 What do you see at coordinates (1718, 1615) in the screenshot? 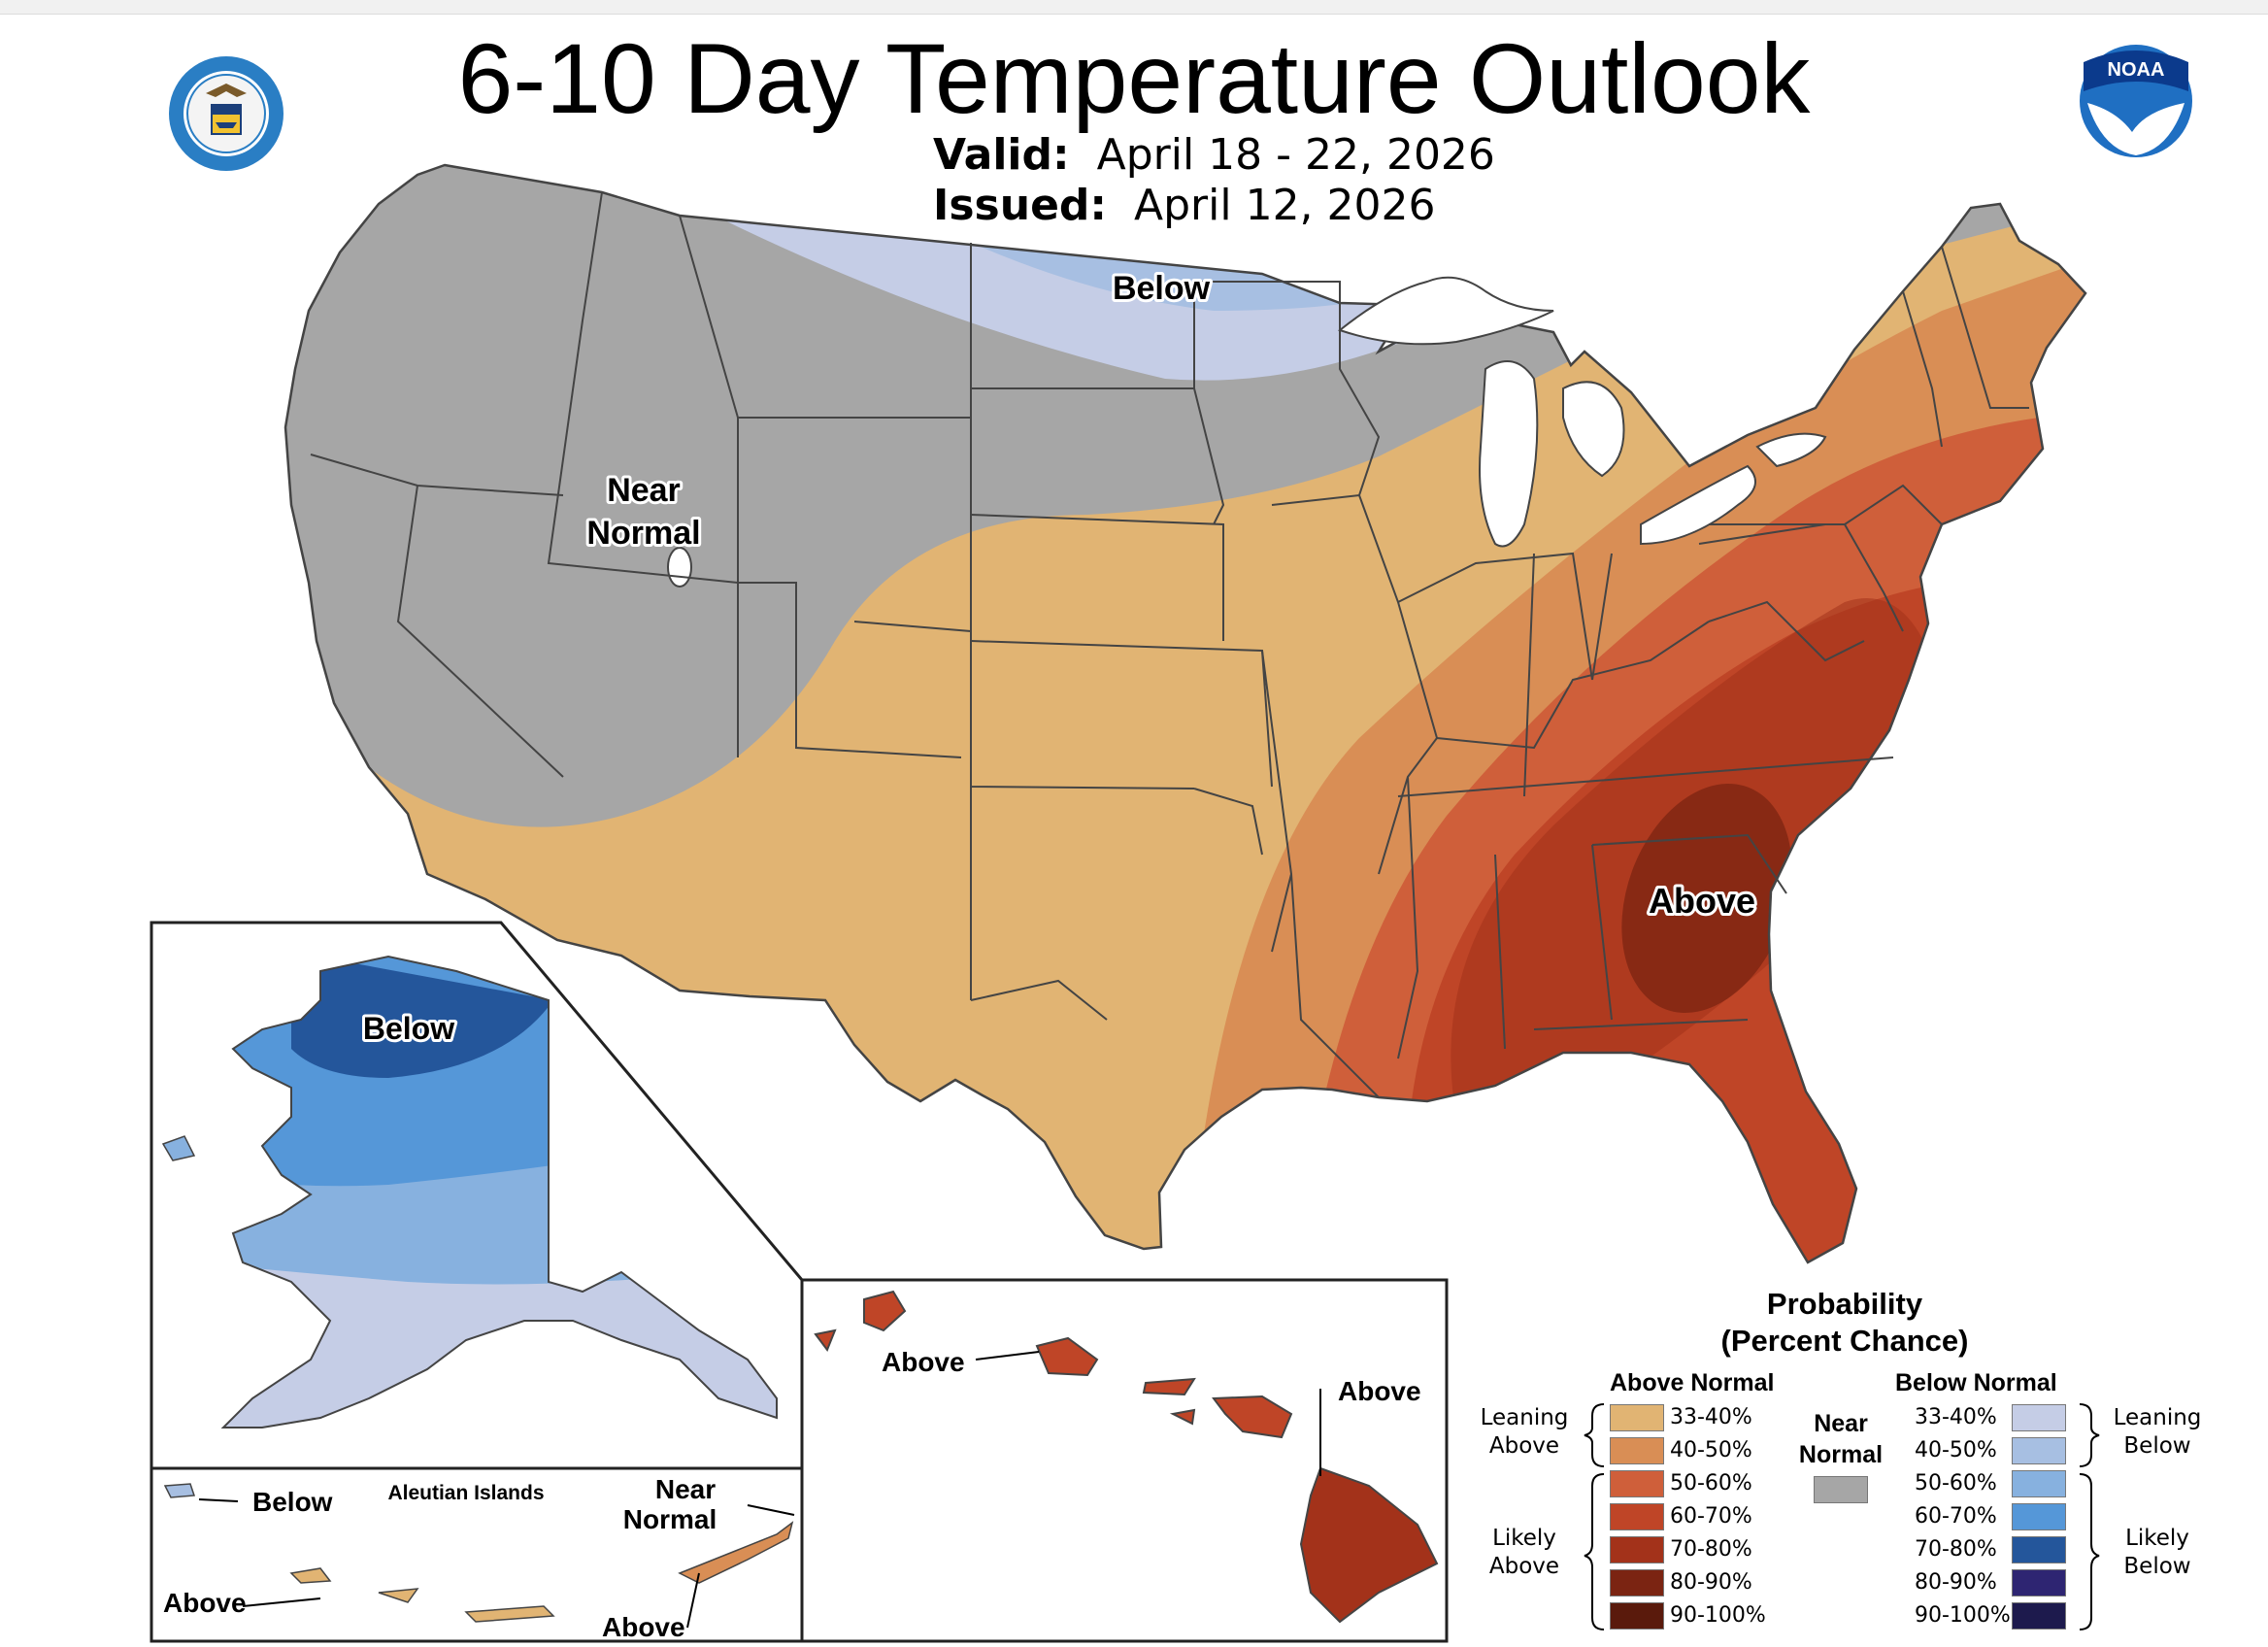
I see `legend-above-label-6: 90-100%` at bounding box center [1718, 1615].